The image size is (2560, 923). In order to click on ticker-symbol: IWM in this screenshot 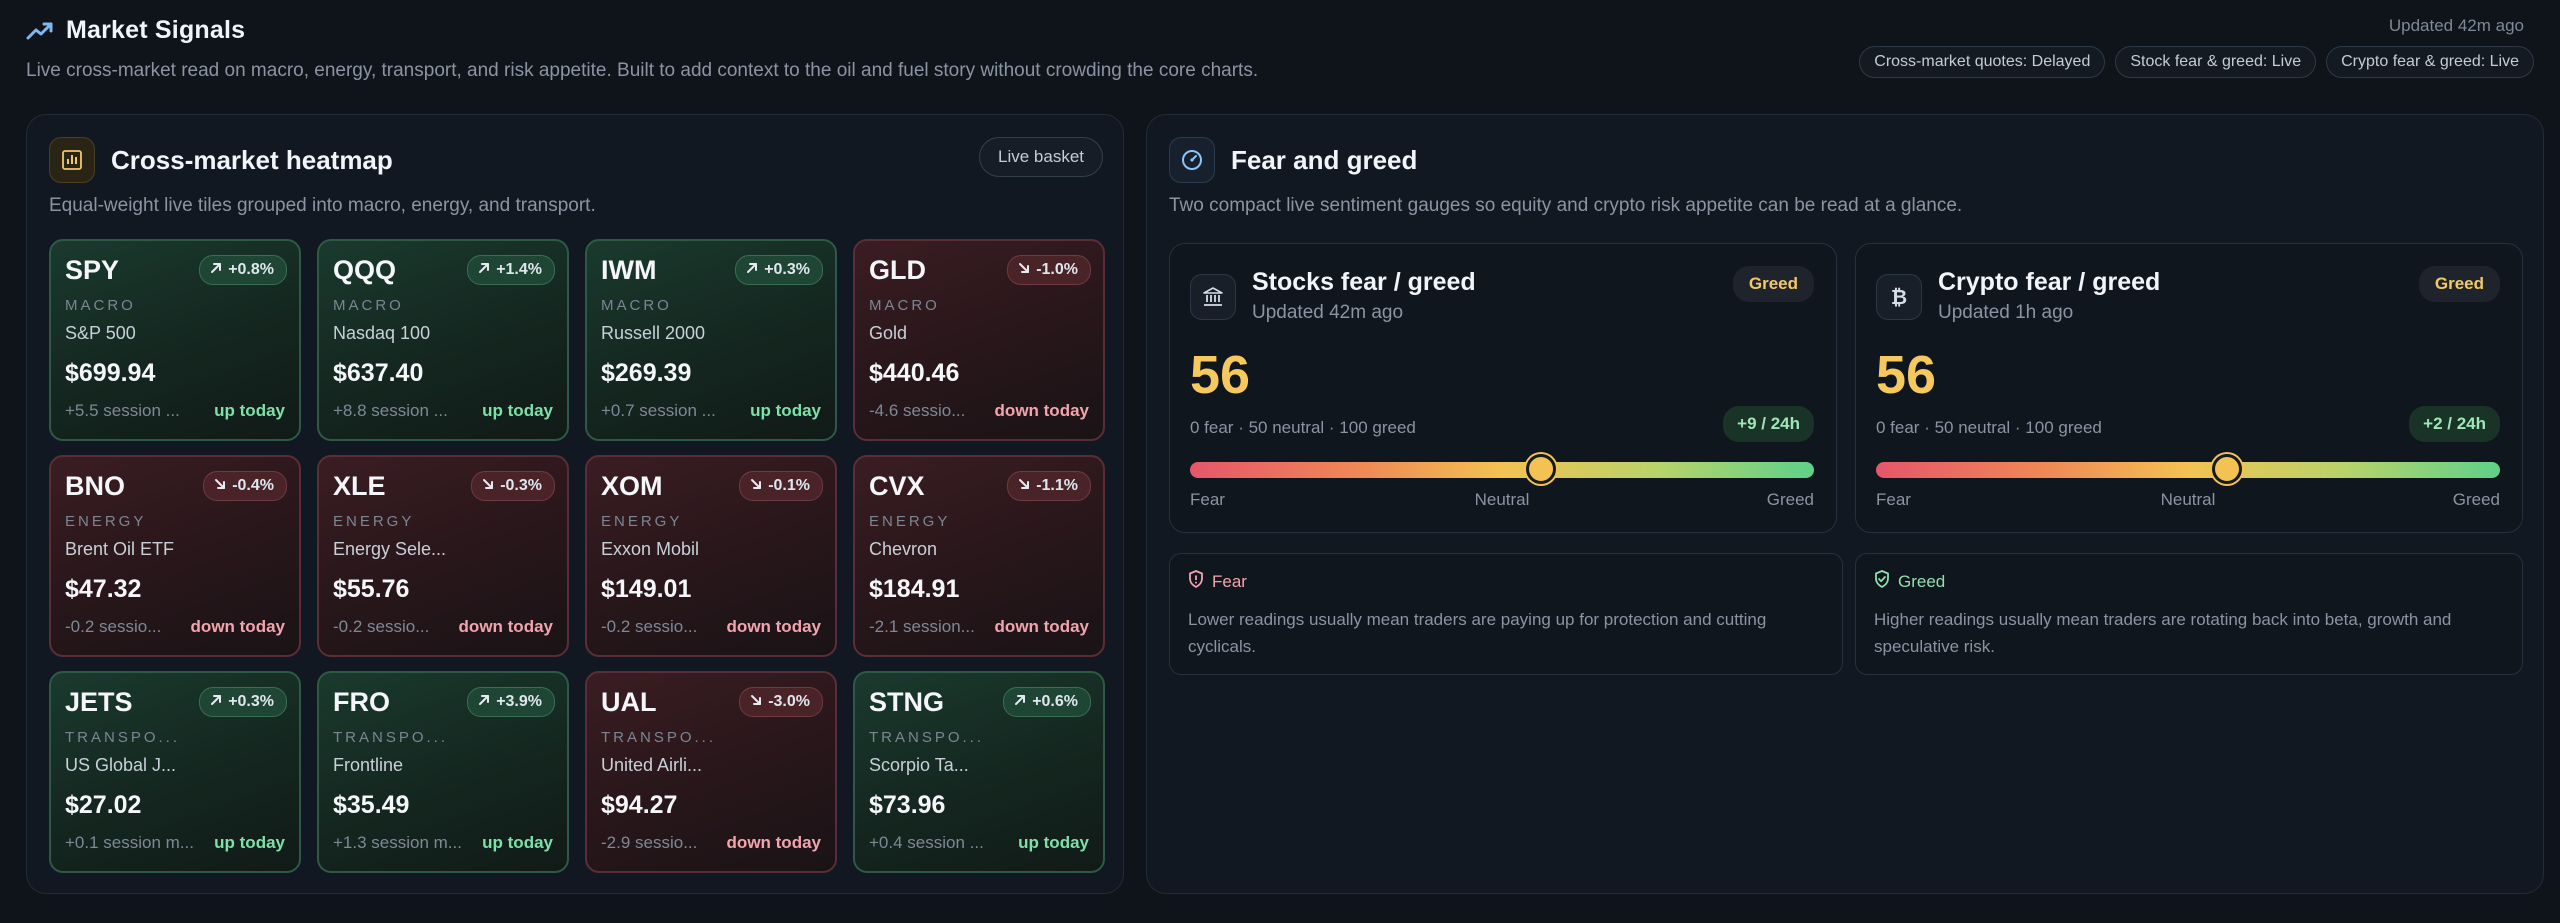, I will do `click(629, 270)`.